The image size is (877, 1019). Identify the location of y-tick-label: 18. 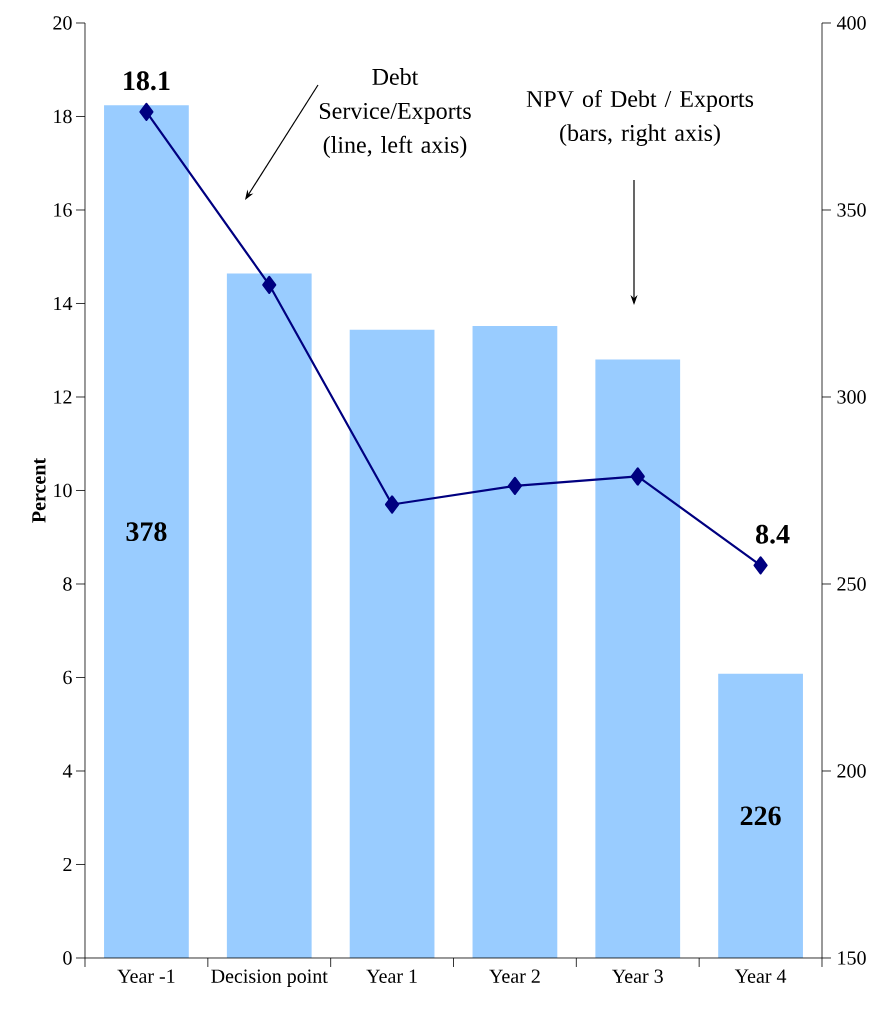
(63, 116).